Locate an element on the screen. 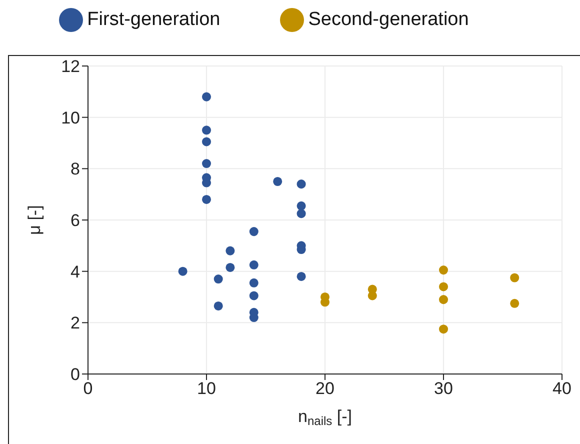 Image resolution: width=580 pixels, height=444 pixels. x-axis-title: n$_{nails}$ [-] is located at coordinates (325, 417).